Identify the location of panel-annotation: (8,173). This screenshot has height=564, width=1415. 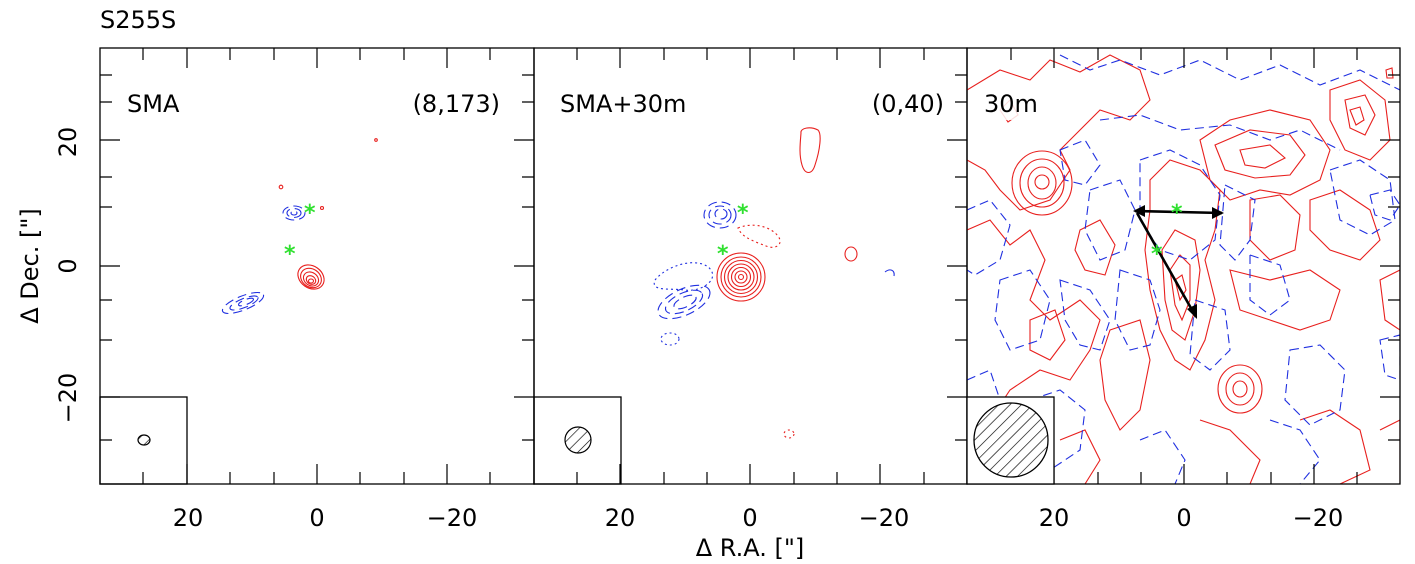
(456, 104).